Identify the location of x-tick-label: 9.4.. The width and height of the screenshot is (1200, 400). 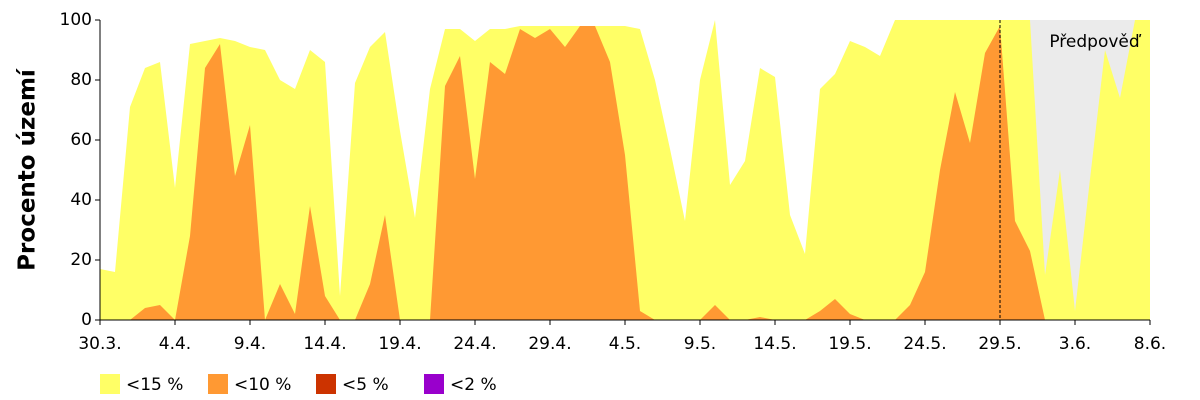
(250, 344).